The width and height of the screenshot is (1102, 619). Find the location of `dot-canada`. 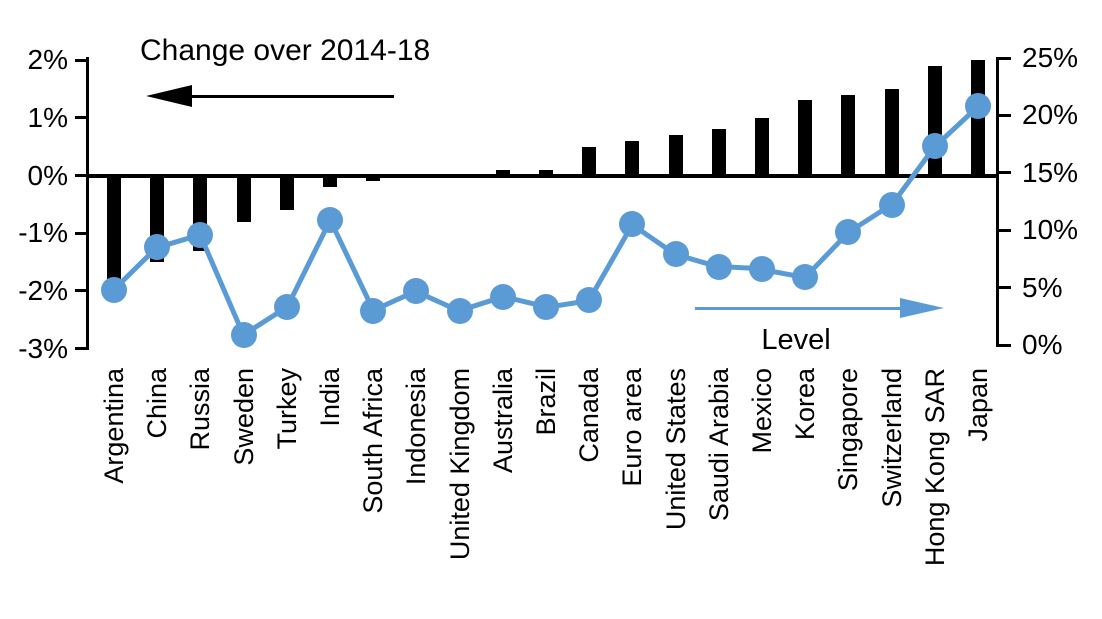

dot-canada is located at coordinates (589, 300).